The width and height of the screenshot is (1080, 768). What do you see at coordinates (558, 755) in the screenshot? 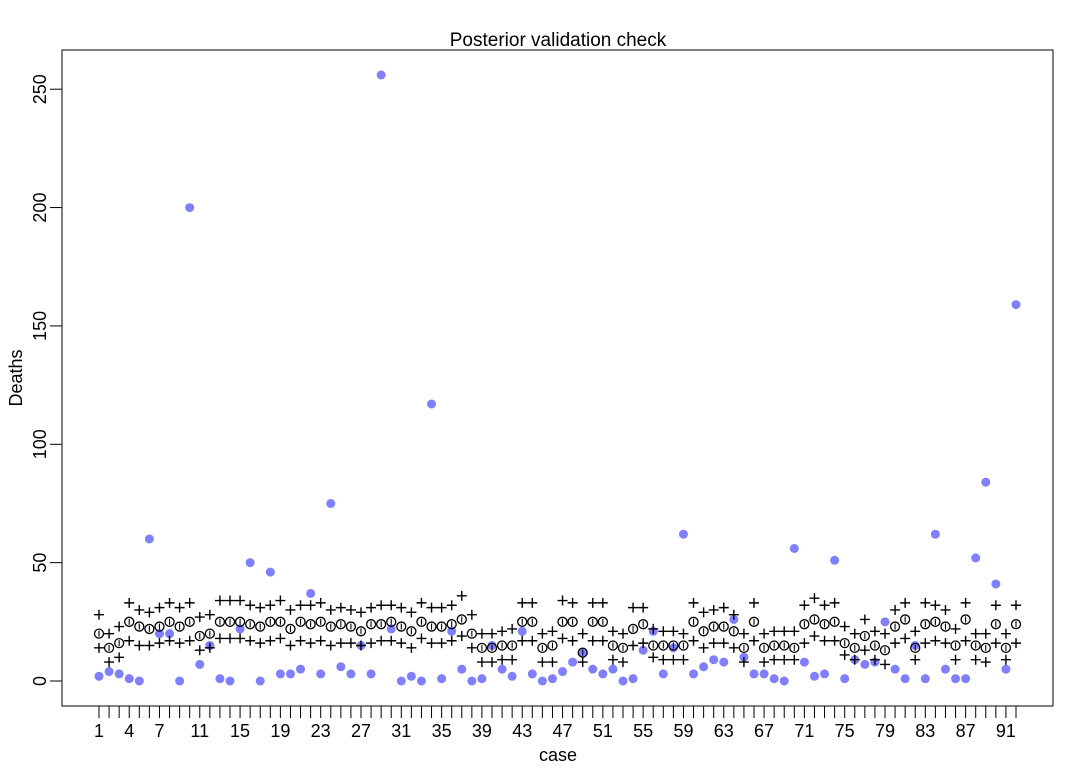
I see `x-axis-title: case` at bounding box center [558, 755].